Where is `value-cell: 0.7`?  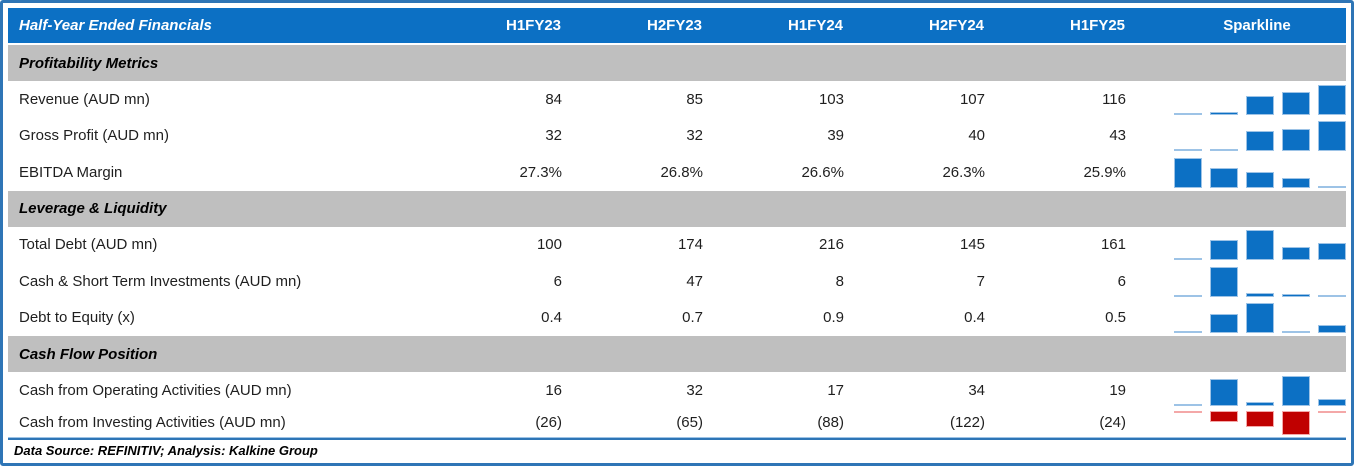 value-cell: 0.7 is located at coordinates (692, 318).